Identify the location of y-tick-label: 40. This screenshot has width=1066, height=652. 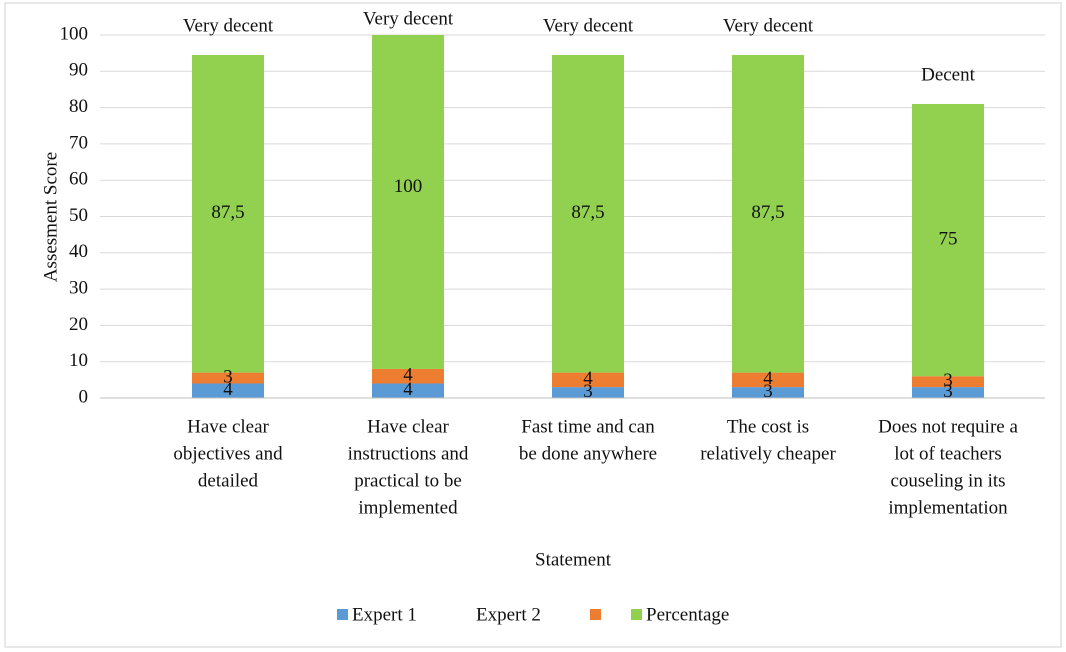
(78, 251).